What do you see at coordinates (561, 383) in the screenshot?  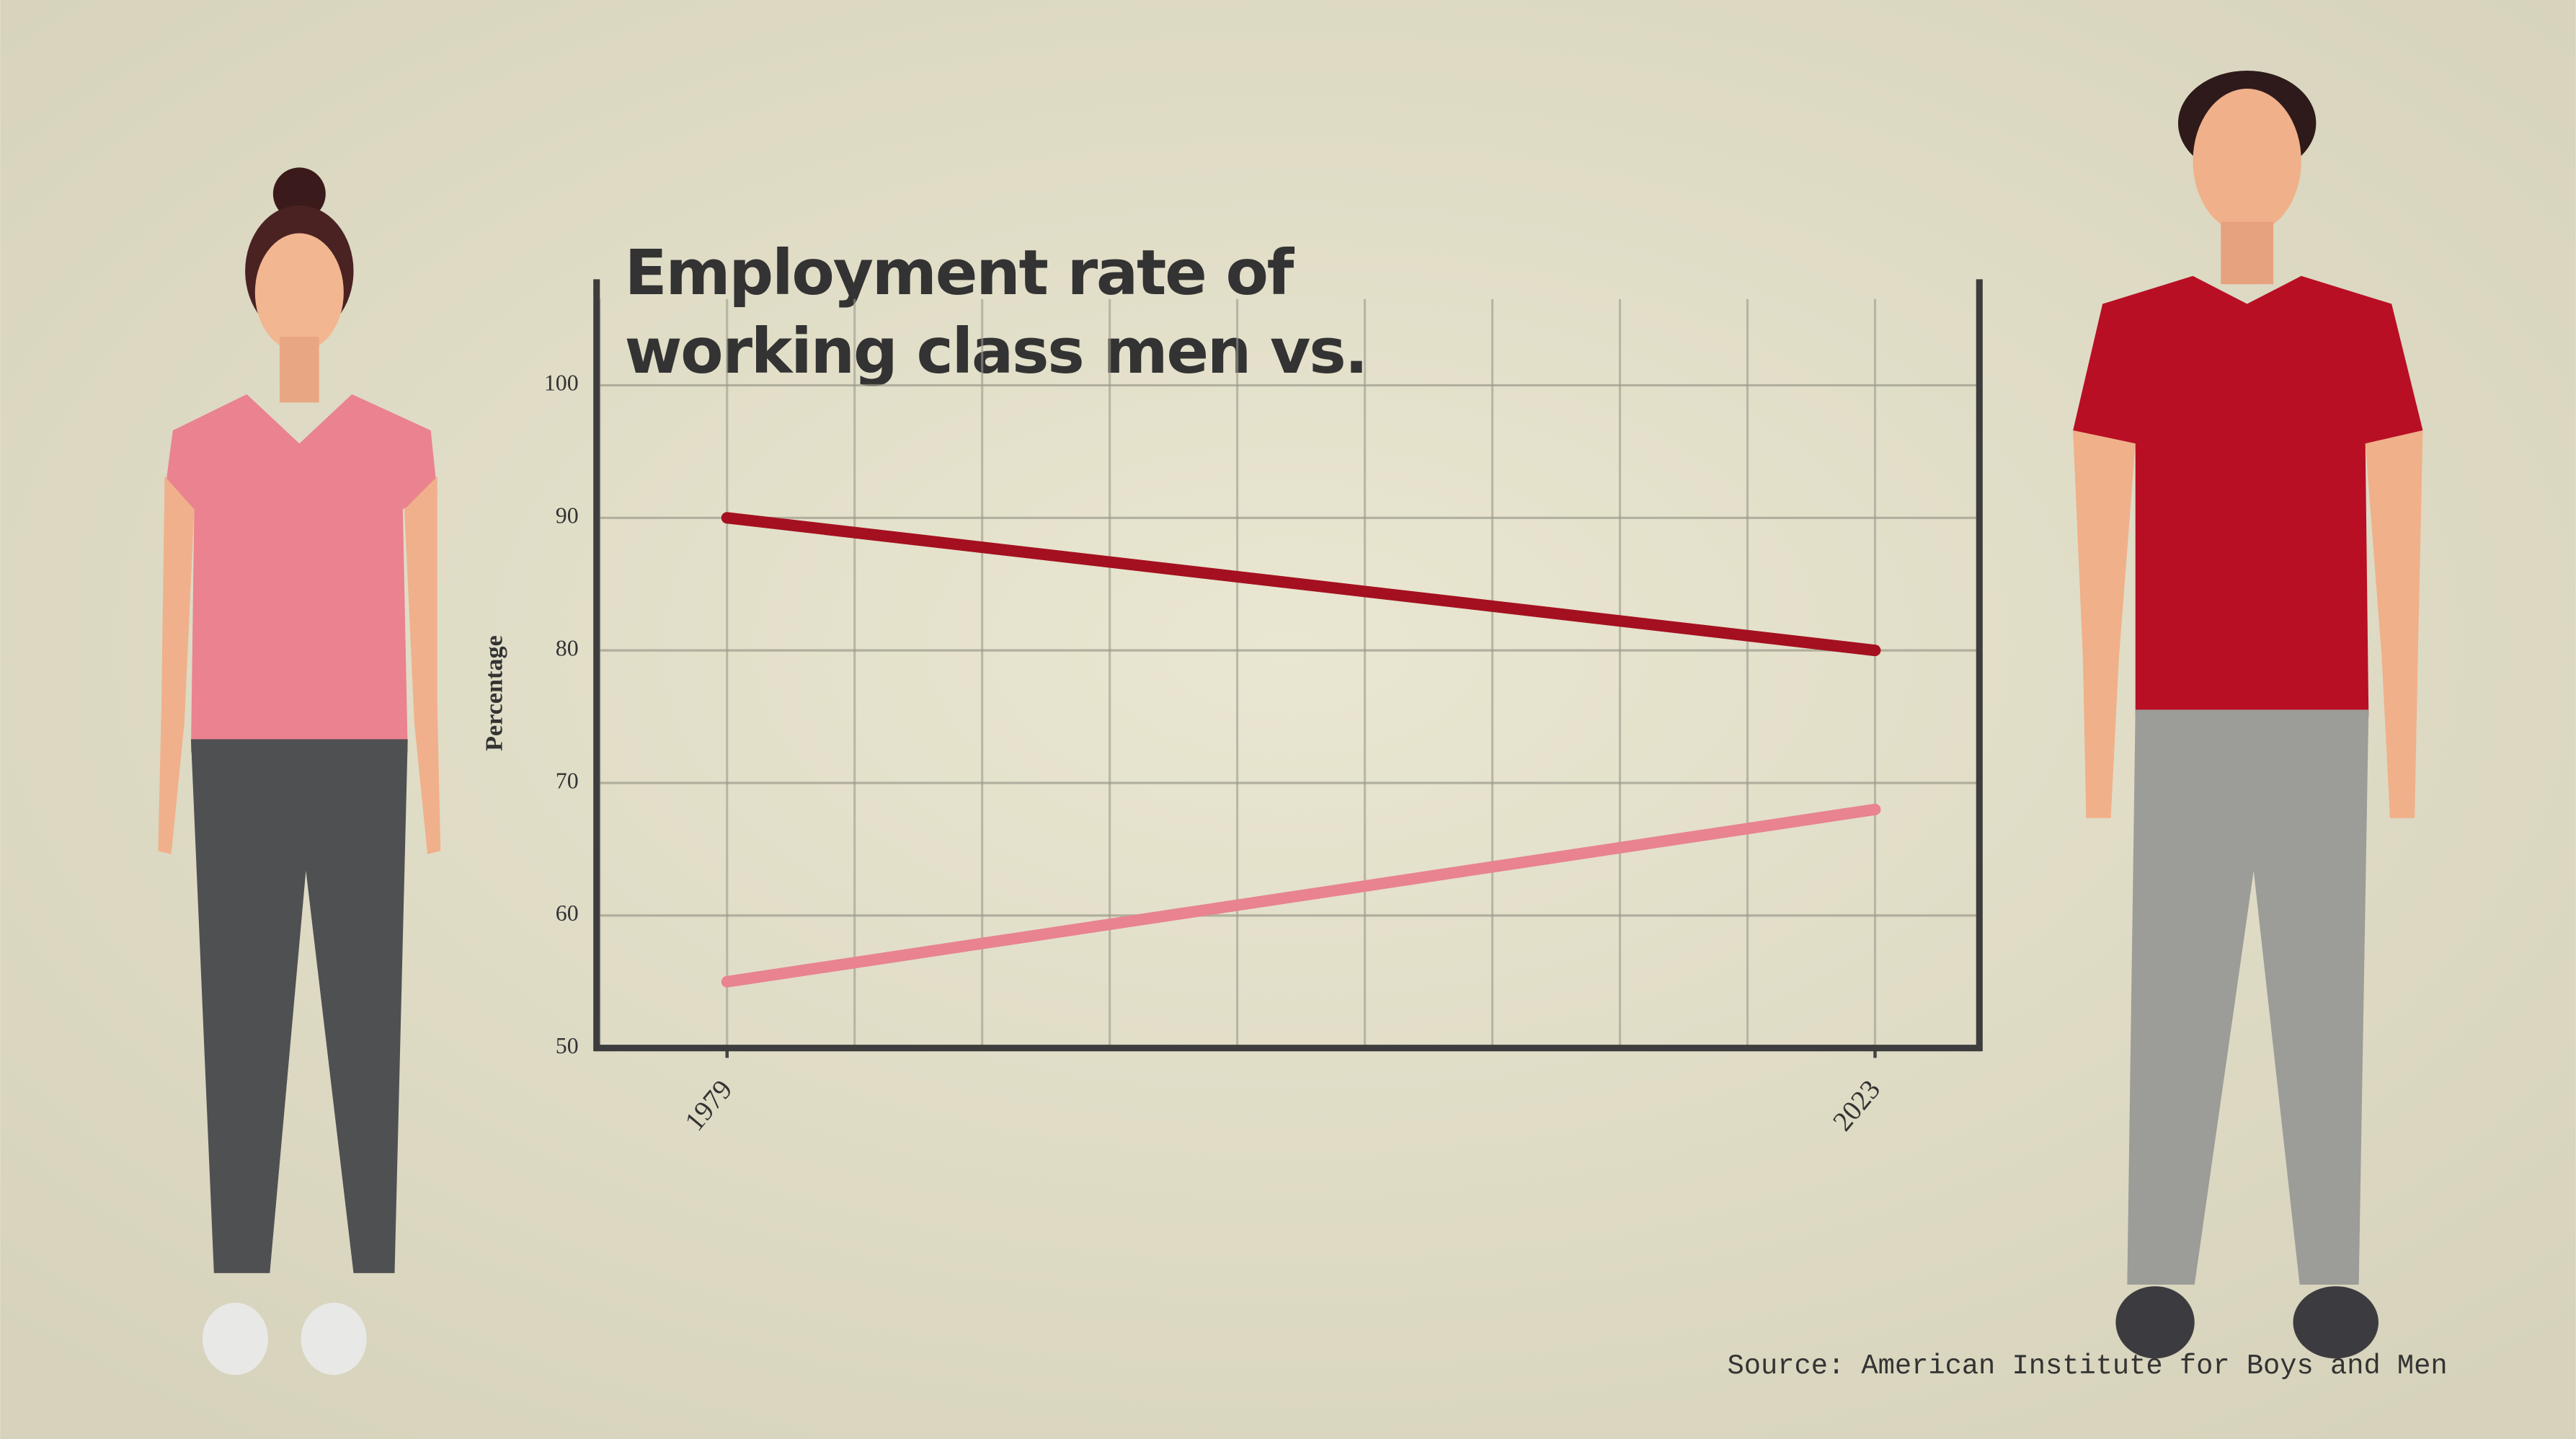 I see `y-tick-label: 100` at bounding box center [561, 383].